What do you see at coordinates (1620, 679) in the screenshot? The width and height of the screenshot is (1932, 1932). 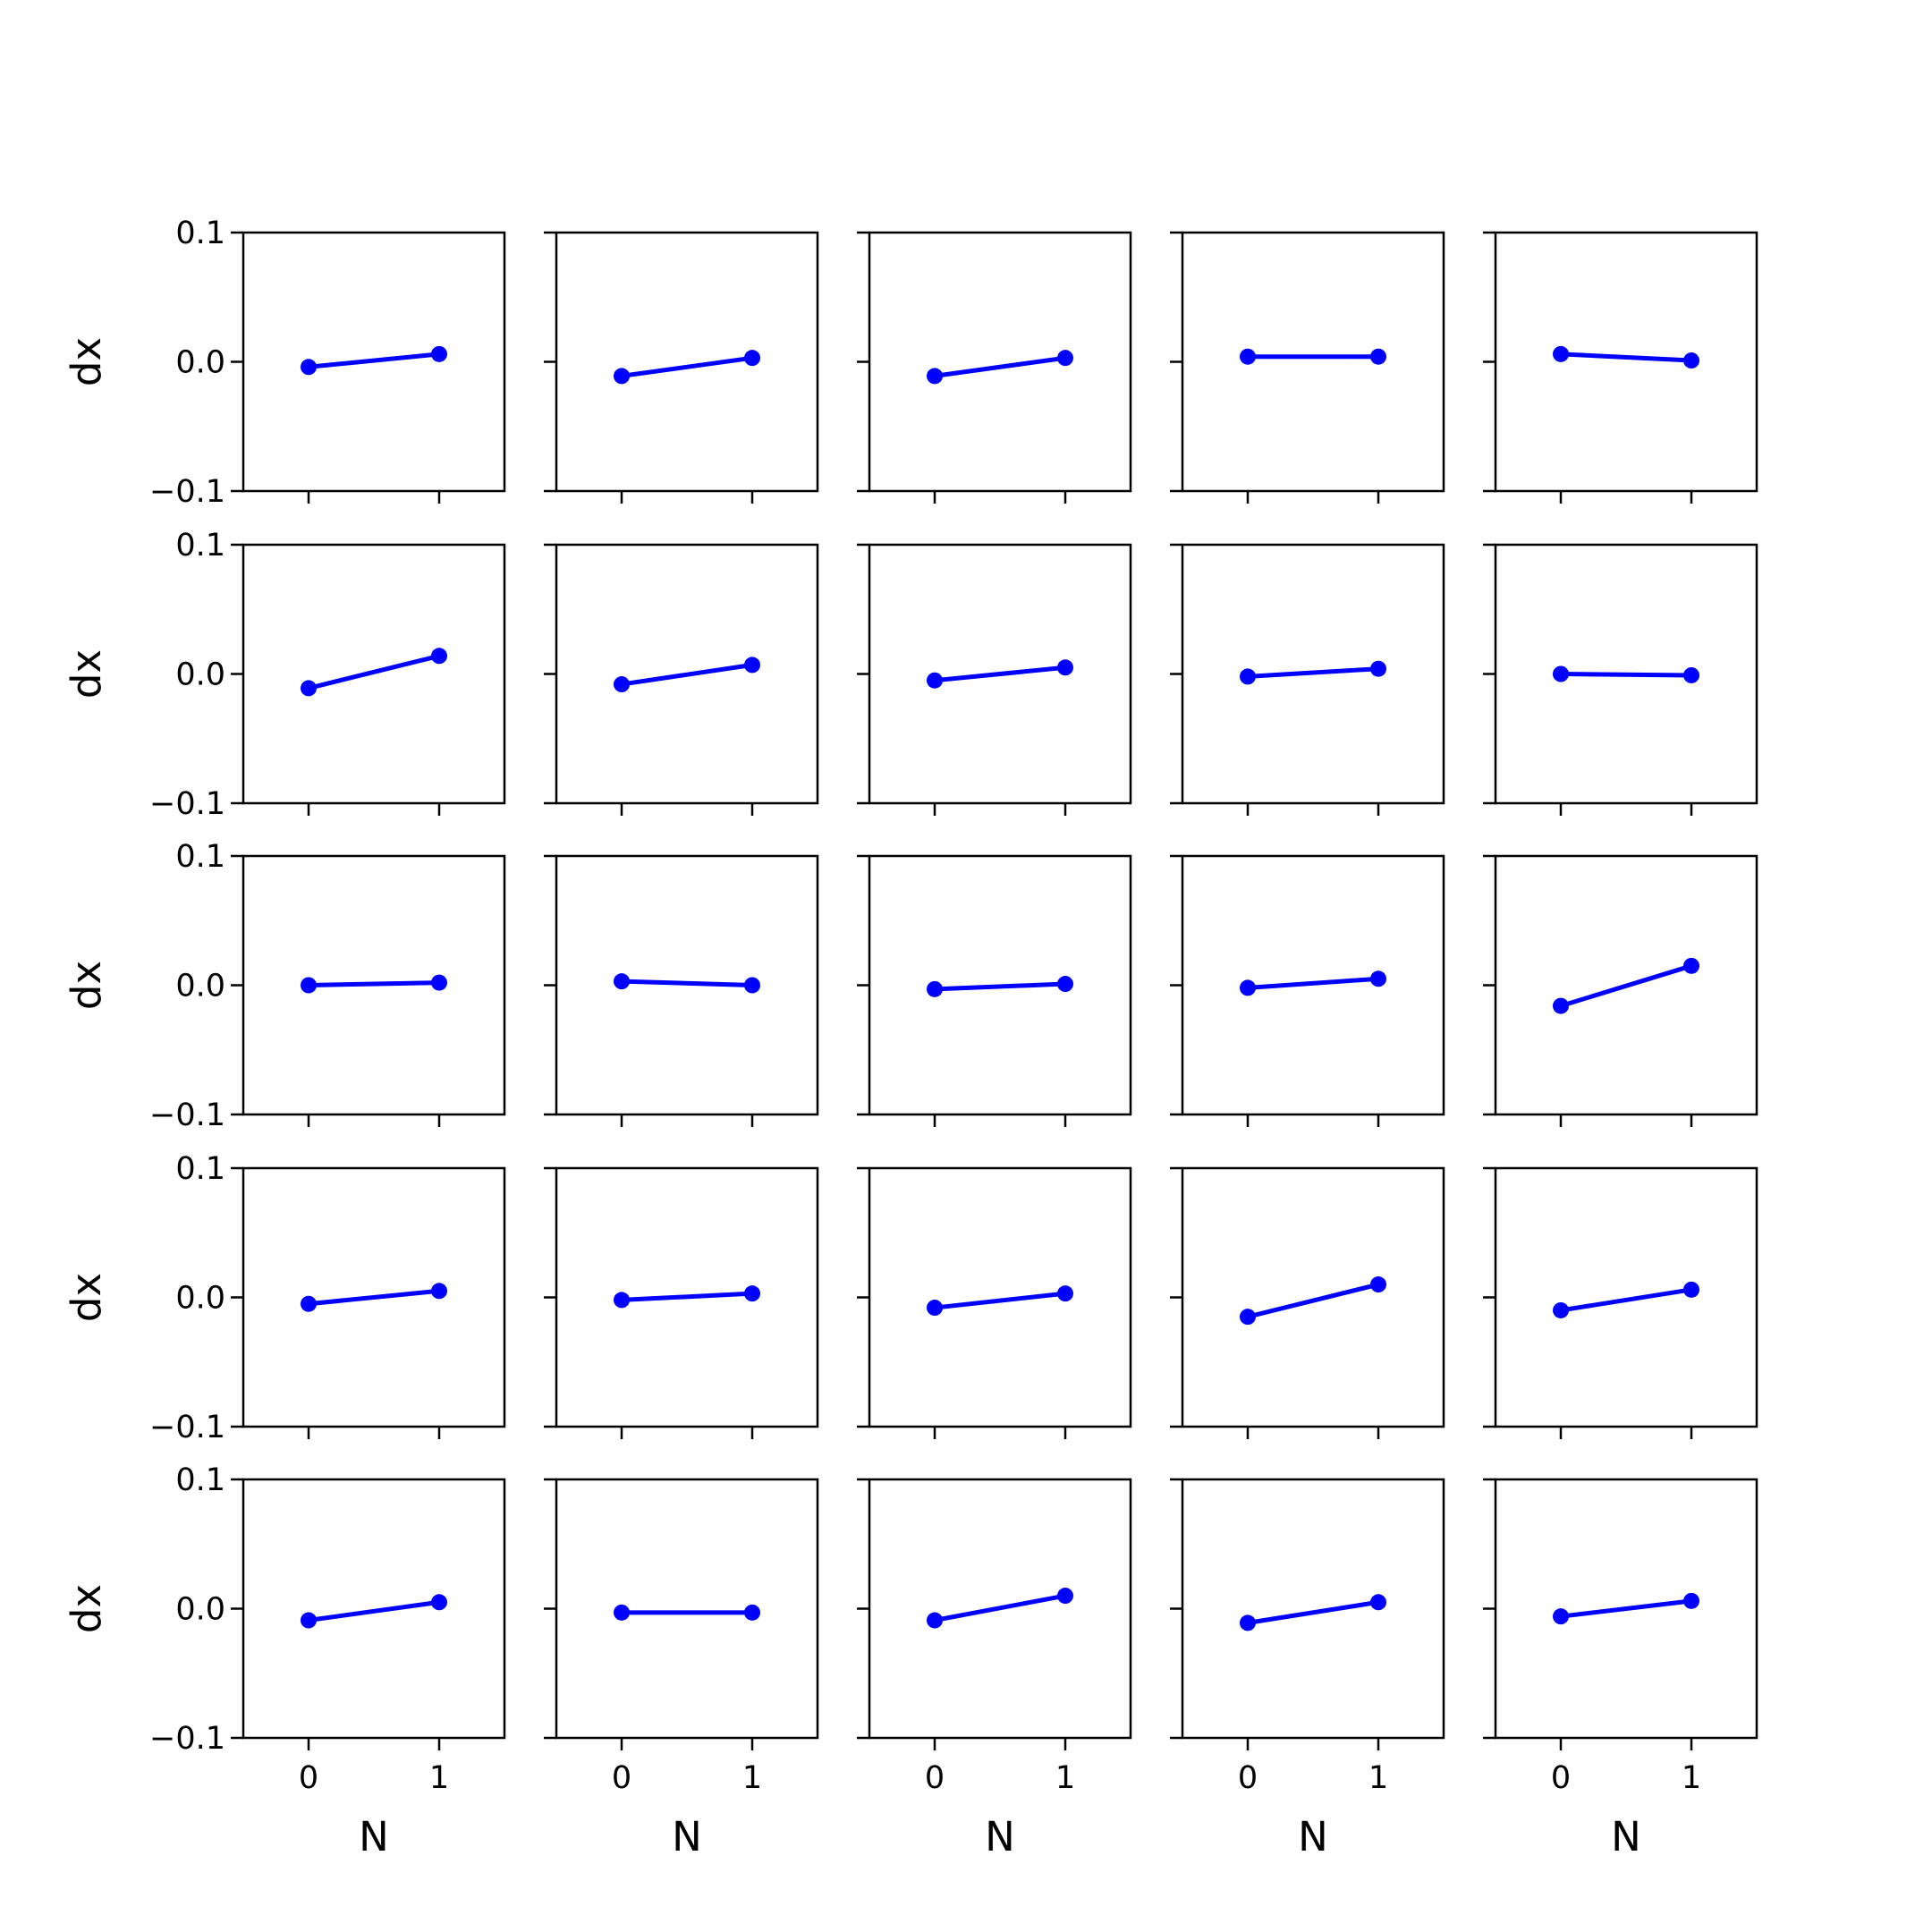 I see `subplot-r2-c5` at bounding box center [1620, 679].